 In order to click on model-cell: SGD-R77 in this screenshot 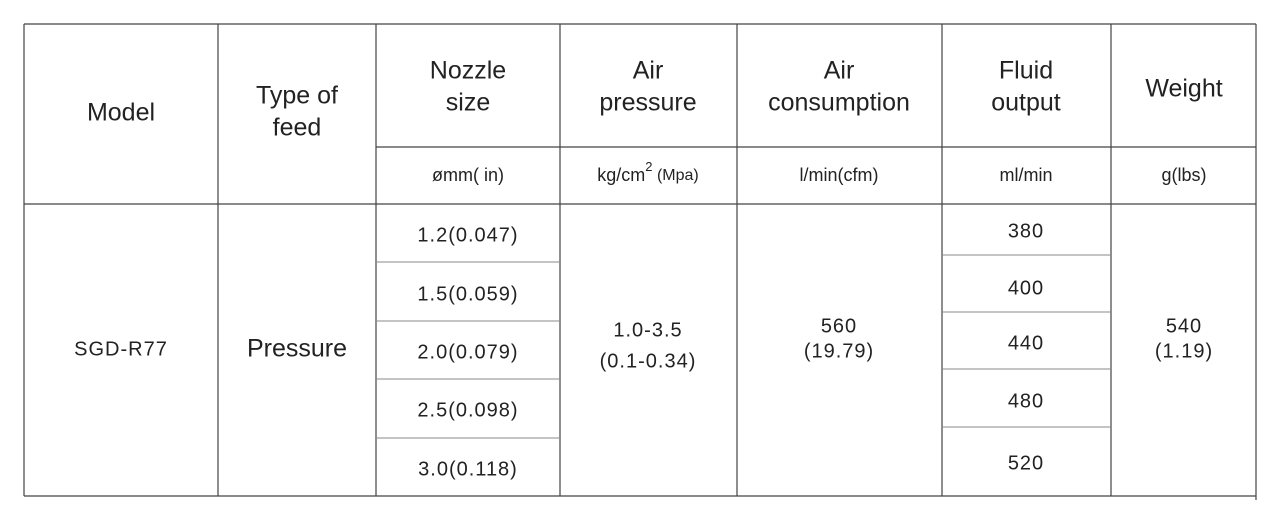, I will do `click(121, 349)`.